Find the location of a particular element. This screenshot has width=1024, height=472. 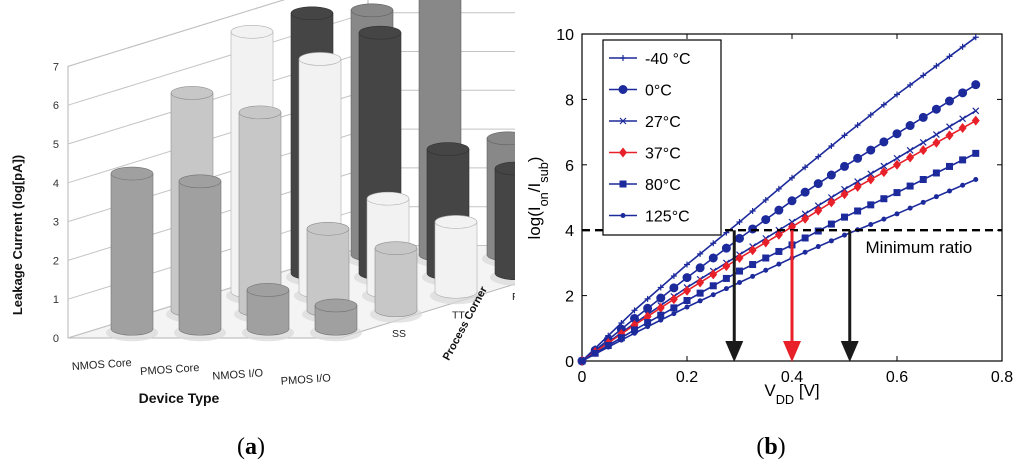

x-axis-title: Device Type is located at coordinates (179, 398).